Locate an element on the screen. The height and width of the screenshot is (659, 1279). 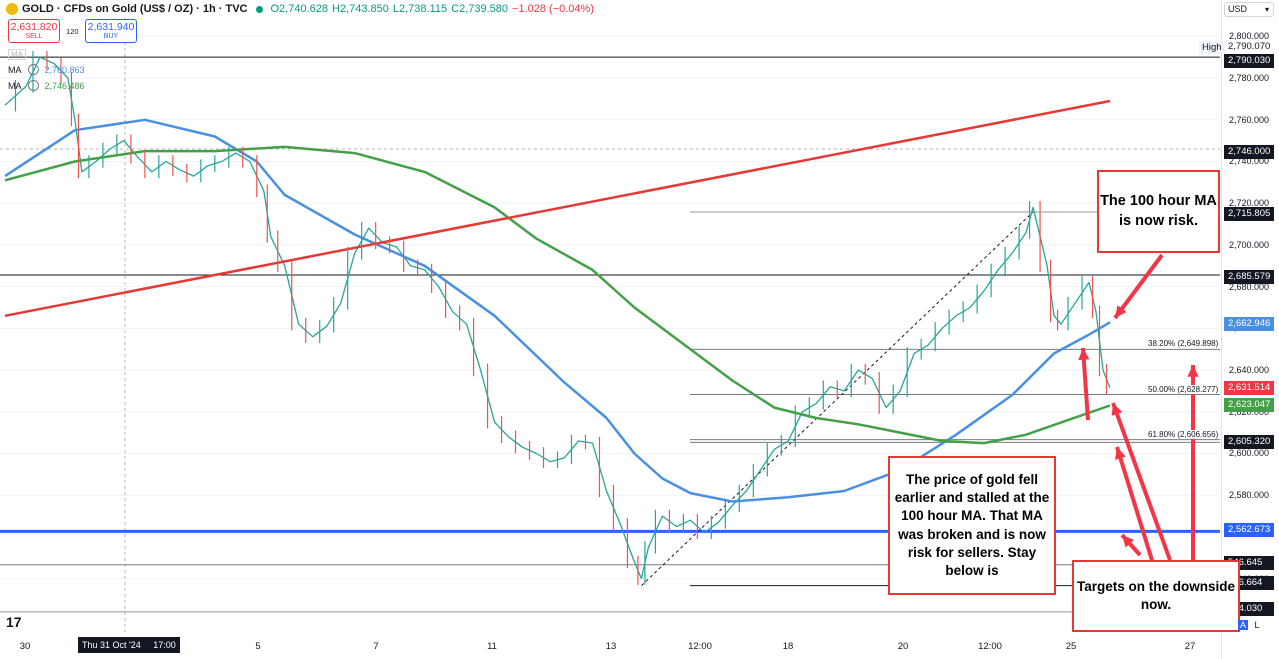
axis-mode-buttons: A L is located at coordinates (1249, 625).